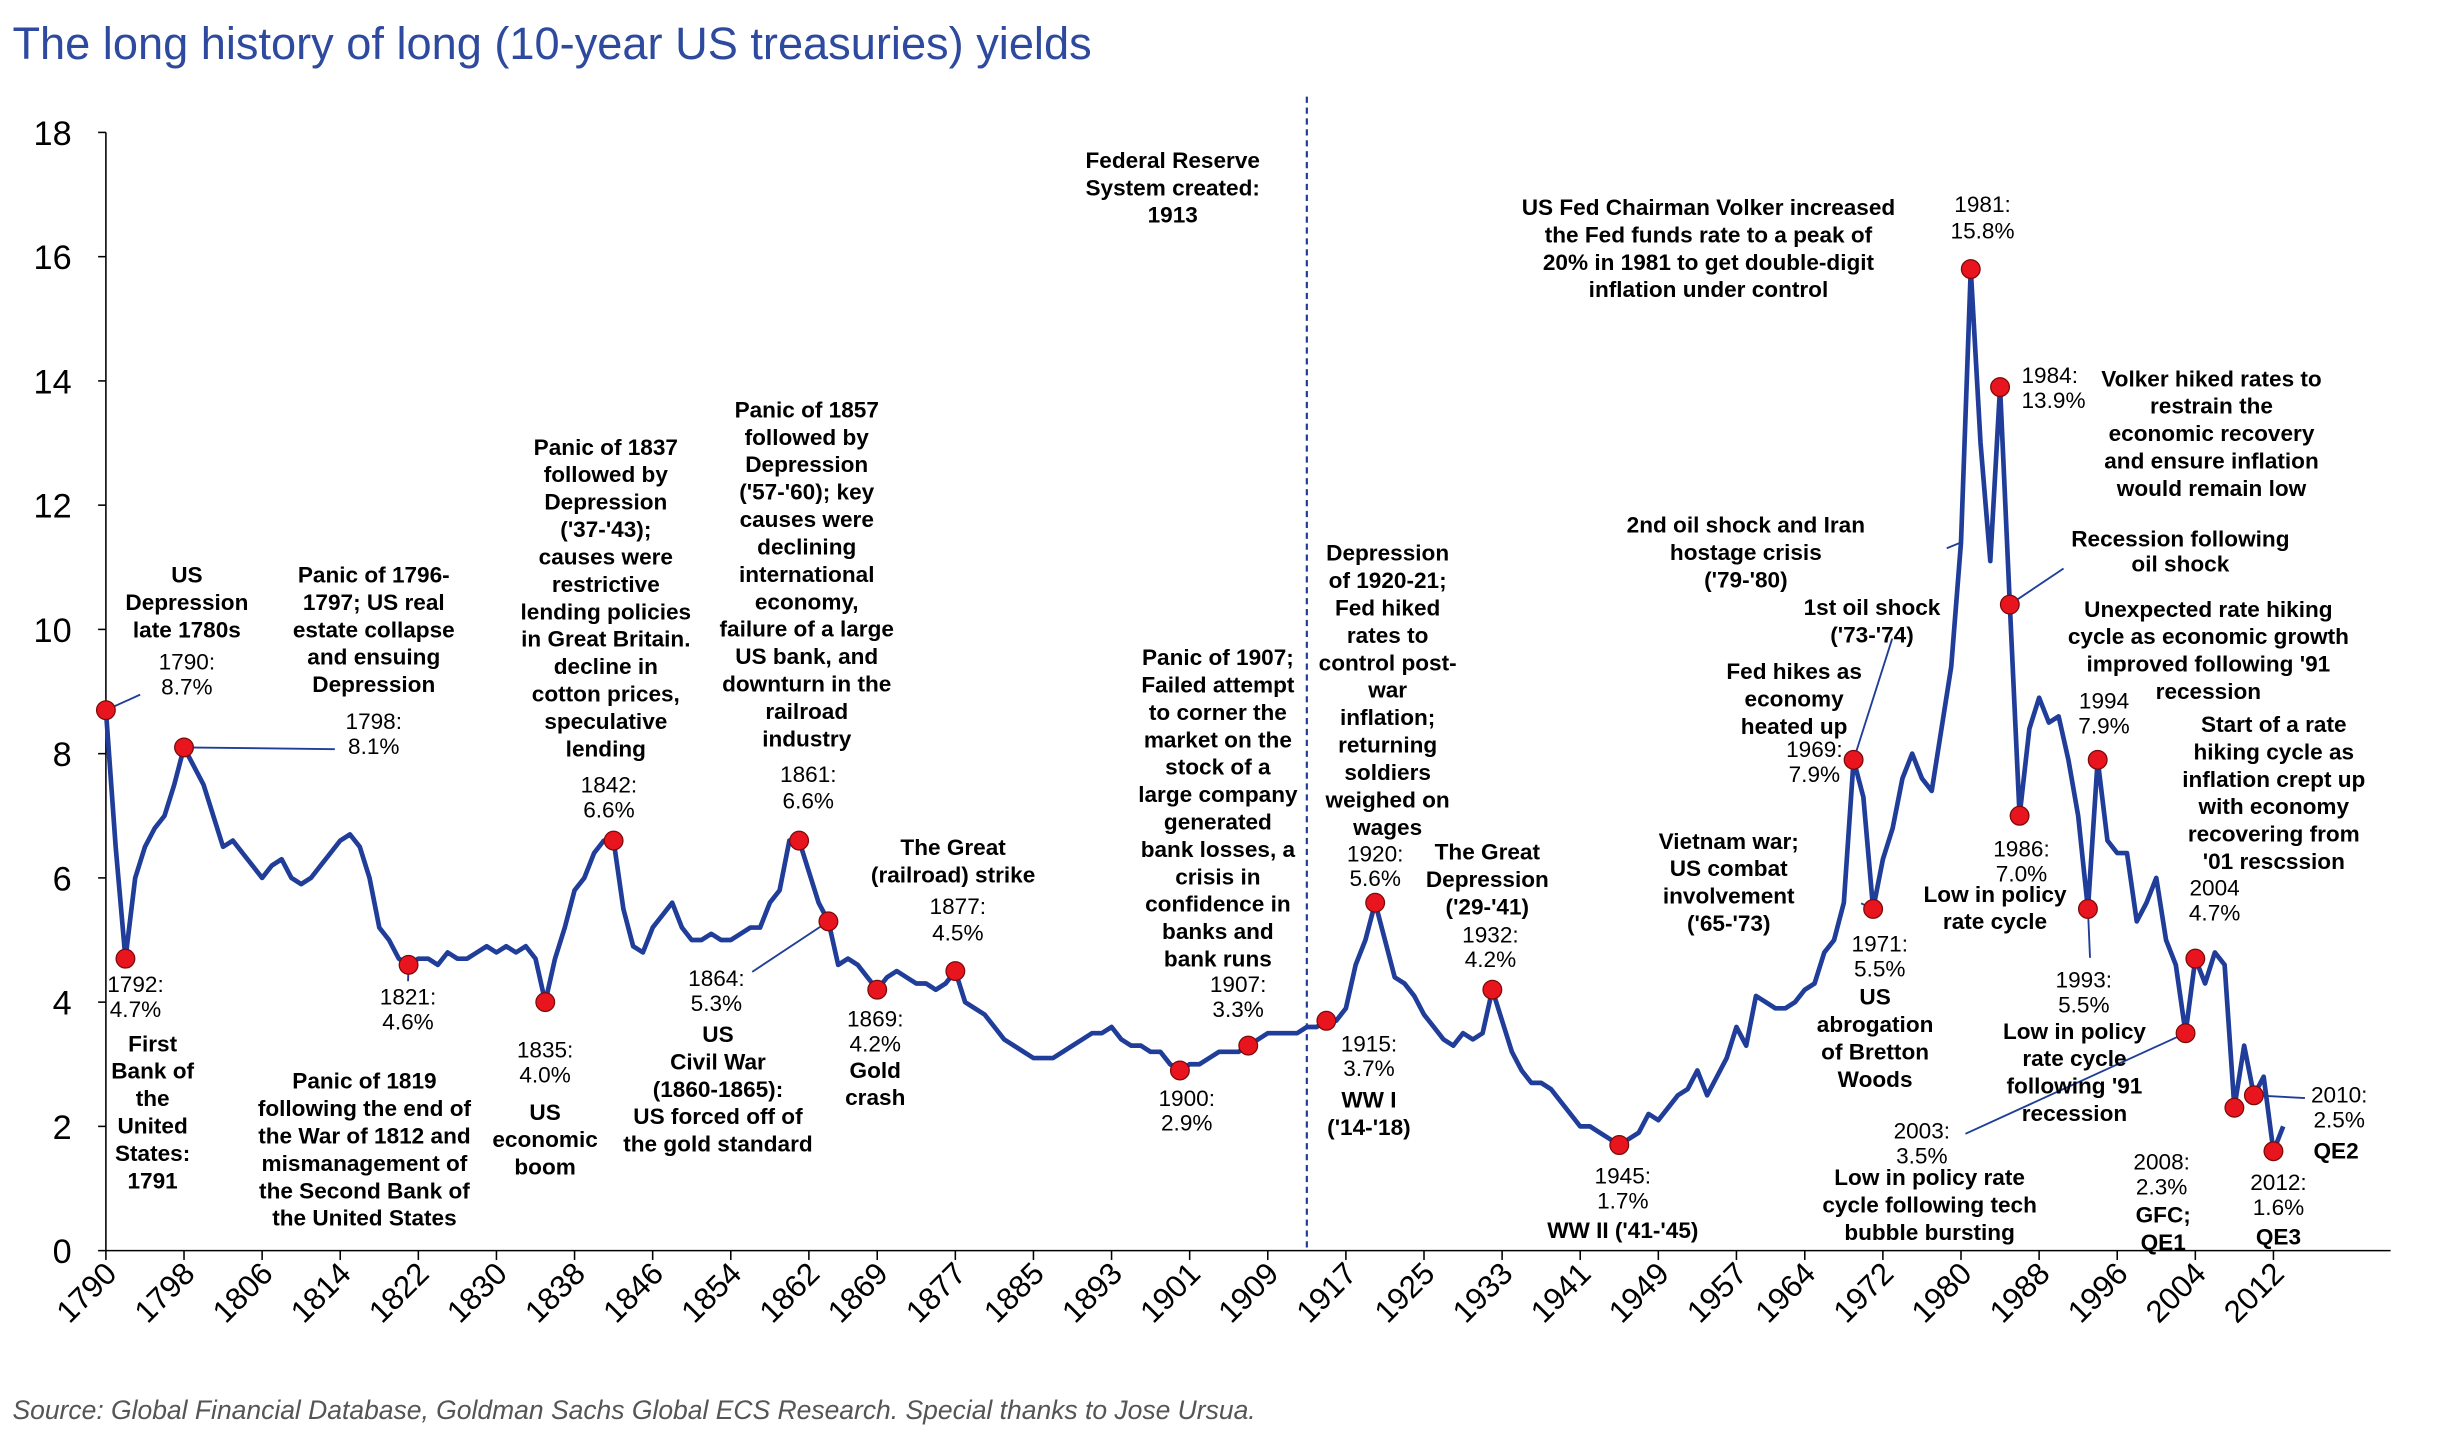 The width and height of the screenshot is (2442, 1436). Describe the element at coordinates (1218, 767) in the screenshot. I see `note-text-line: stock of a` at that location.